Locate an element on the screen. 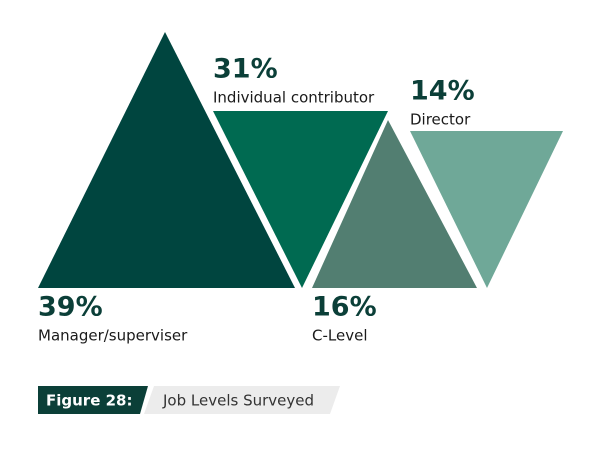  figure-tag is located at coordinates (93, 400).